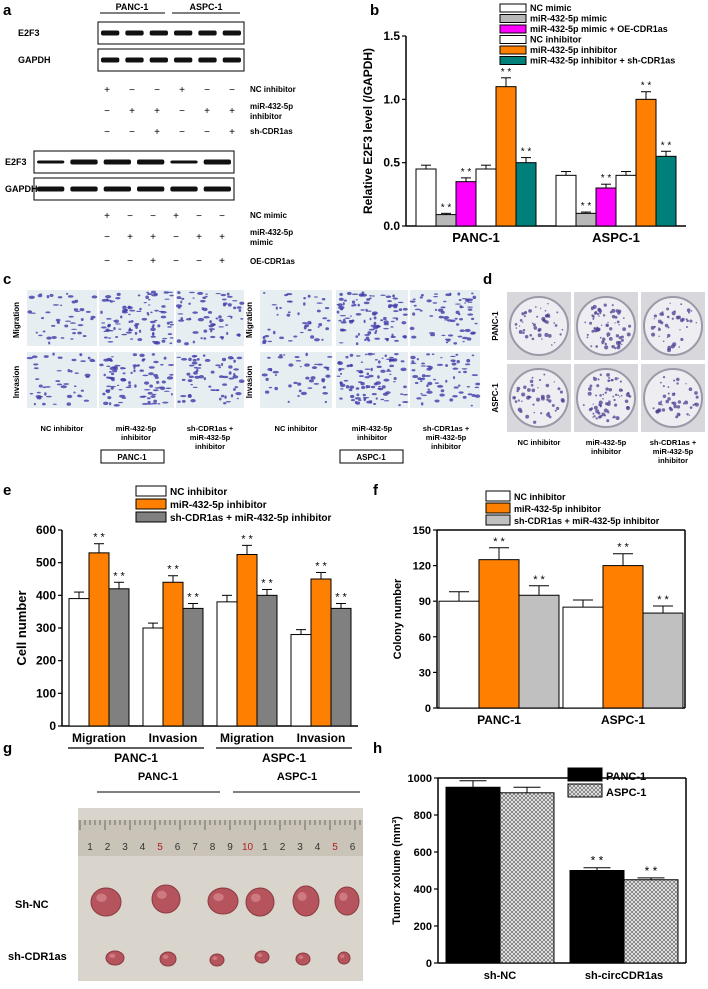 This screenshot has width=708, height=989. What do you see at coordinates (551, 8) in the screenshot?
I see `legend-entry: NC mimic` at bounding box center [551, 8].